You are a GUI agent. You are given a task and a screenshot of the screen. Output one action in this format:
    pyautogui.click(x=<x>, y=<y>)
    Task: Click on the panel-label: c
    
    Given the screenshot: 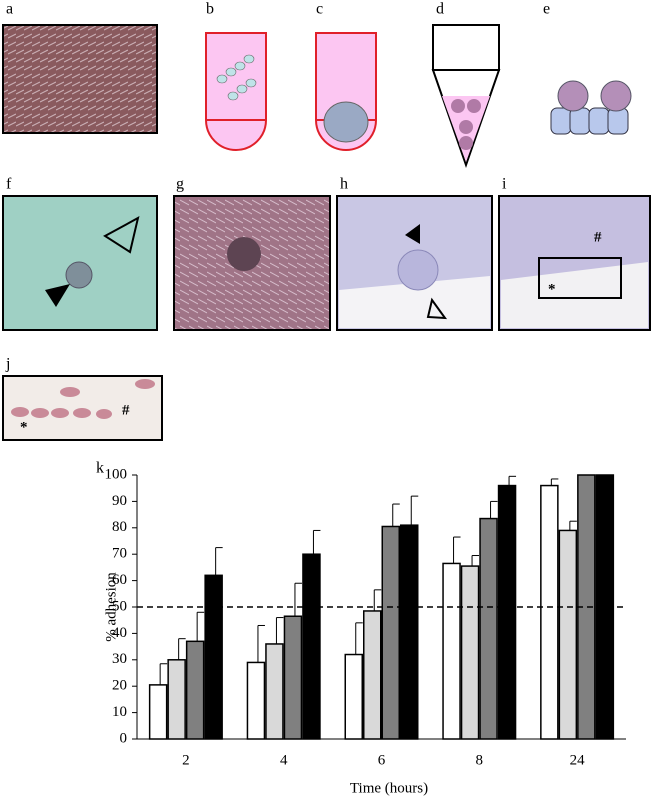 What is the action you would take?
    pyautogui.click(x=319, y=9)
    